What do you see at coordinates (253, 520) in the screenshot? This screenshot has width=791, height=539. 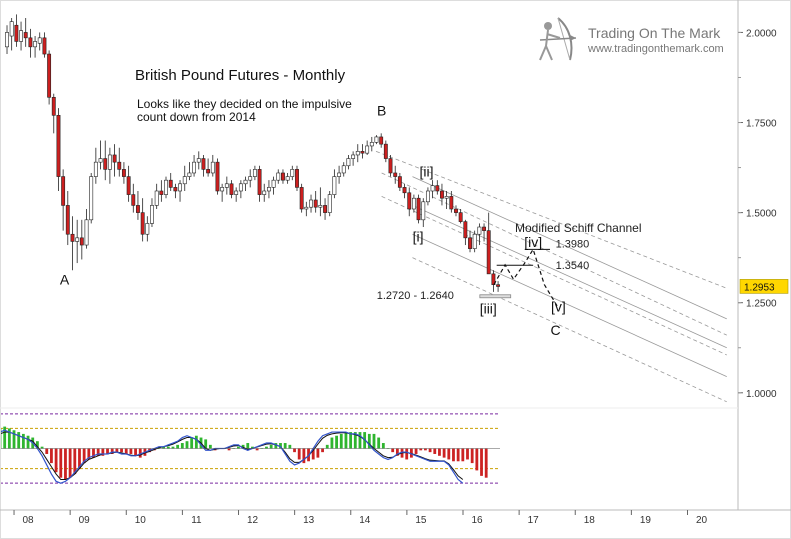 I see `x-tick-label: 12` at bounding box center [253, 520].